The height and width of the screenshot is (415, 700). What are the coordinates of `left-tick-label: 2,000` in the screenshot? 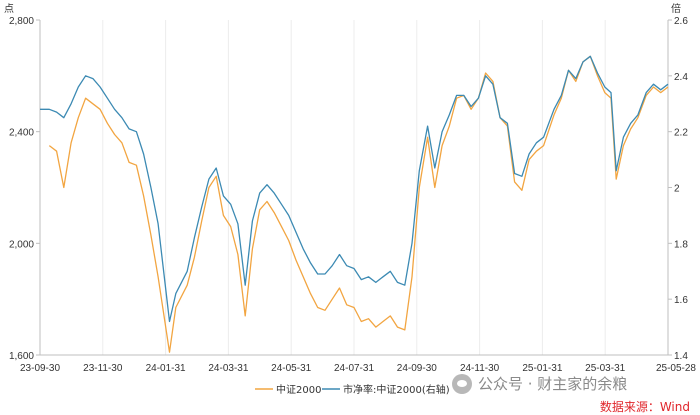 It's located at (21, 244).